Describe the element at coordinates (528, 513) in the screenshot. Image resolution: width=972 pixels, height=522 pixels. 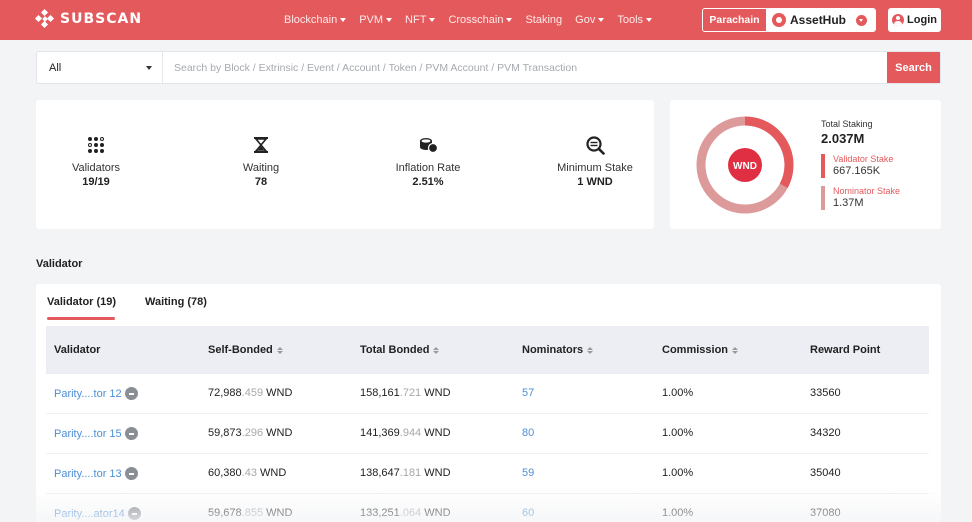
I see `nominators-cell: 60` at that location.